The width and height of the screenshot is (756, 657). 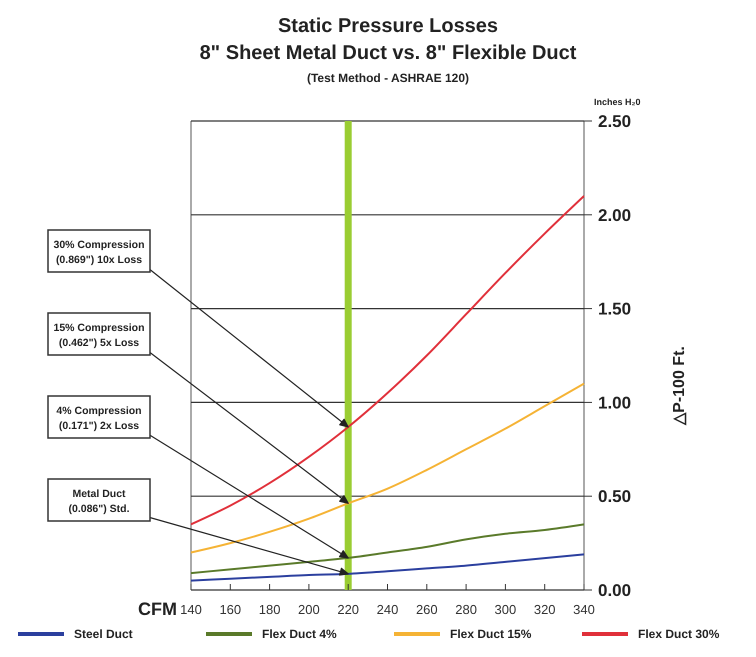 I want to click on x-tick-label: 280, so click(x=466, y=609).